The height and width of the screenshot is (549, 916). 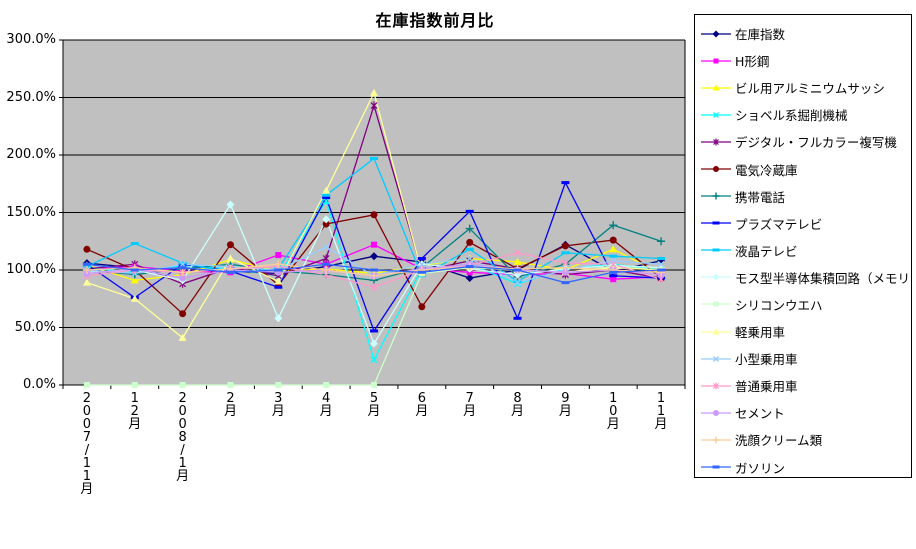 What do you see at coordinates (805, 467) in the screenshot?
I see `legend-item: ガソリン` at bounding box center [805, 467].